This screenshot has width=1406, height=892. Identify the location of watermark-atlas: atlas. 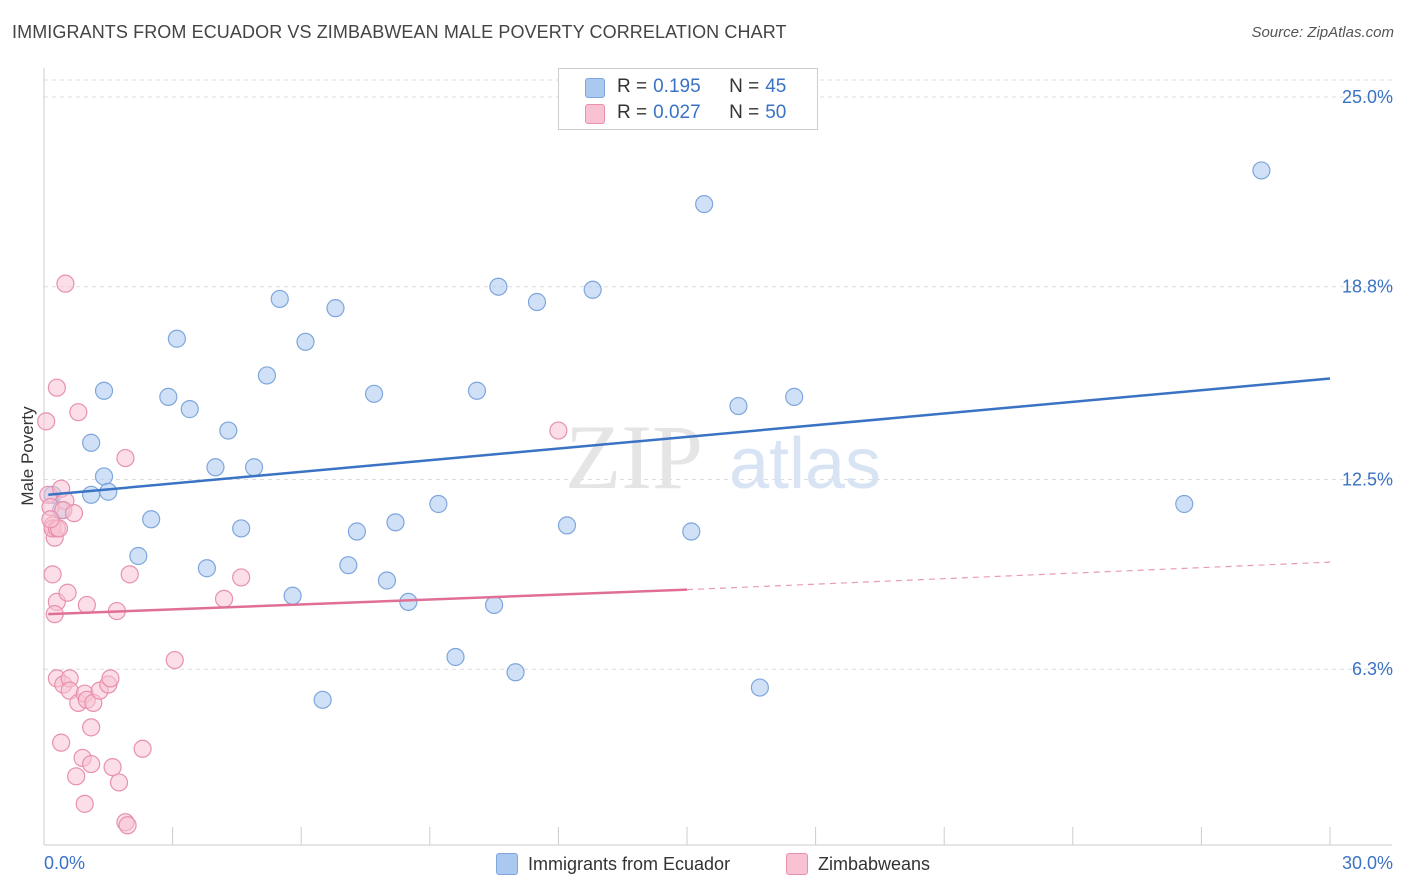
(805, 464).